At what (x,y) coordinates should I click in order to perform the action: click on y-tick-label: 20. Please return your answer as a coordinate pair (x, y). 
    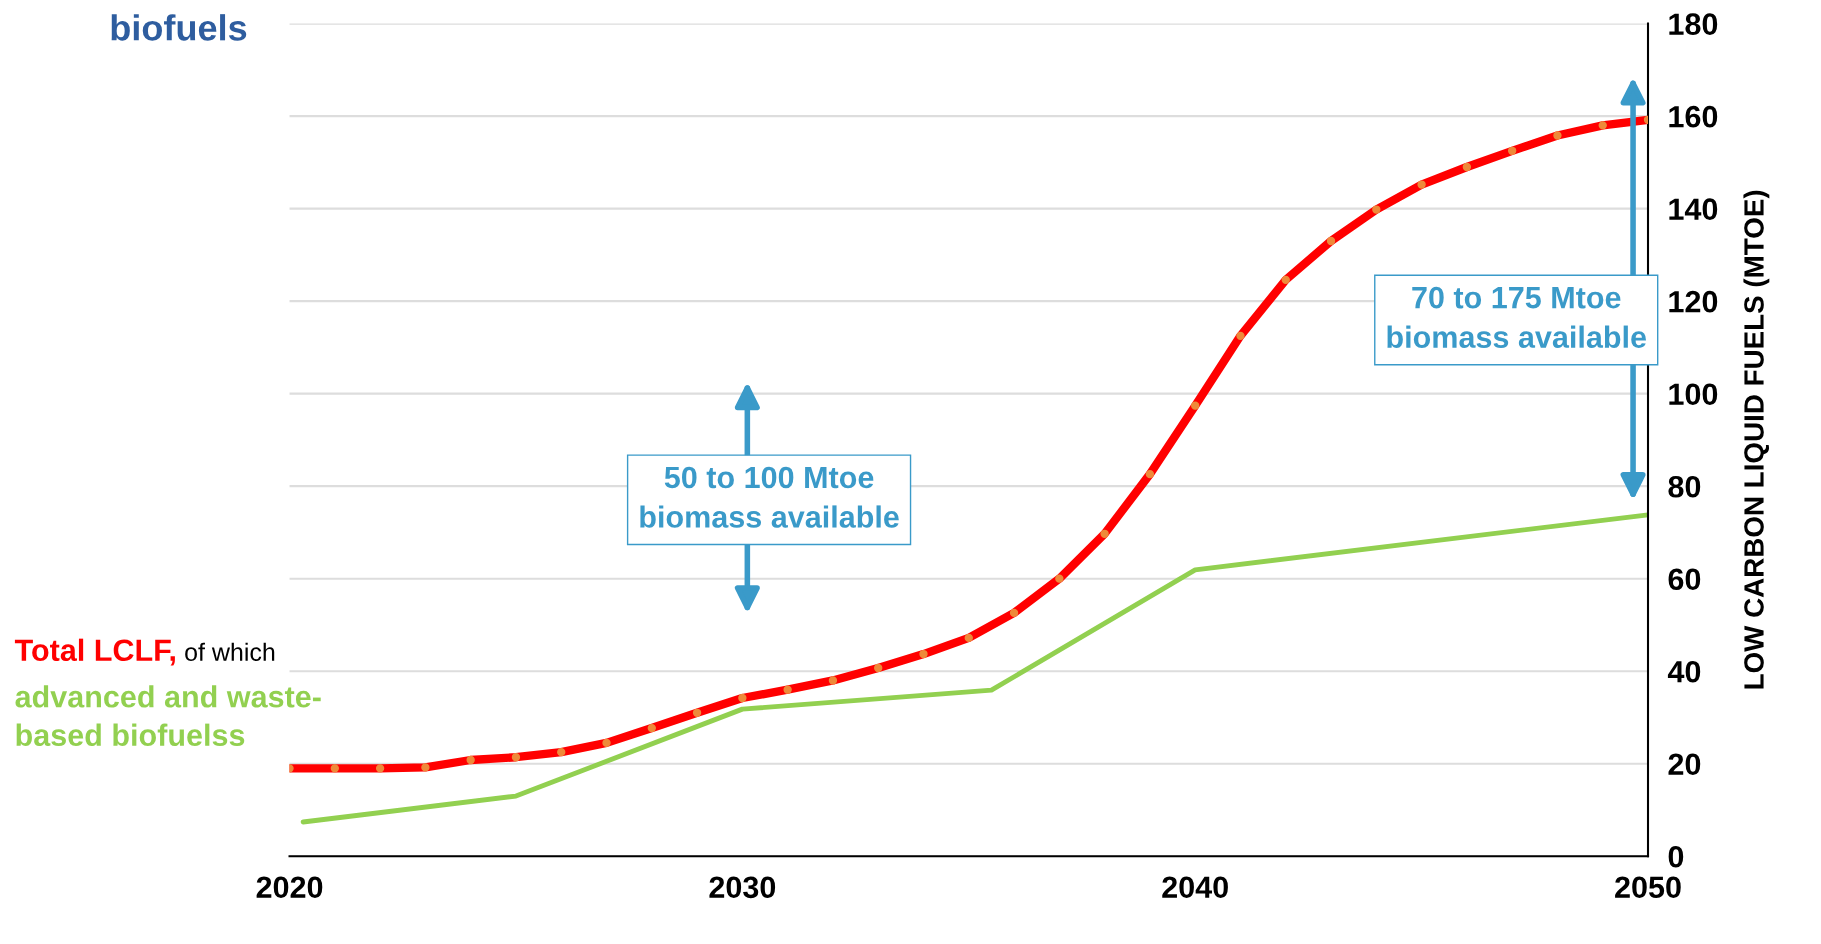
    Looking at the image, I should click on (1684, 764).